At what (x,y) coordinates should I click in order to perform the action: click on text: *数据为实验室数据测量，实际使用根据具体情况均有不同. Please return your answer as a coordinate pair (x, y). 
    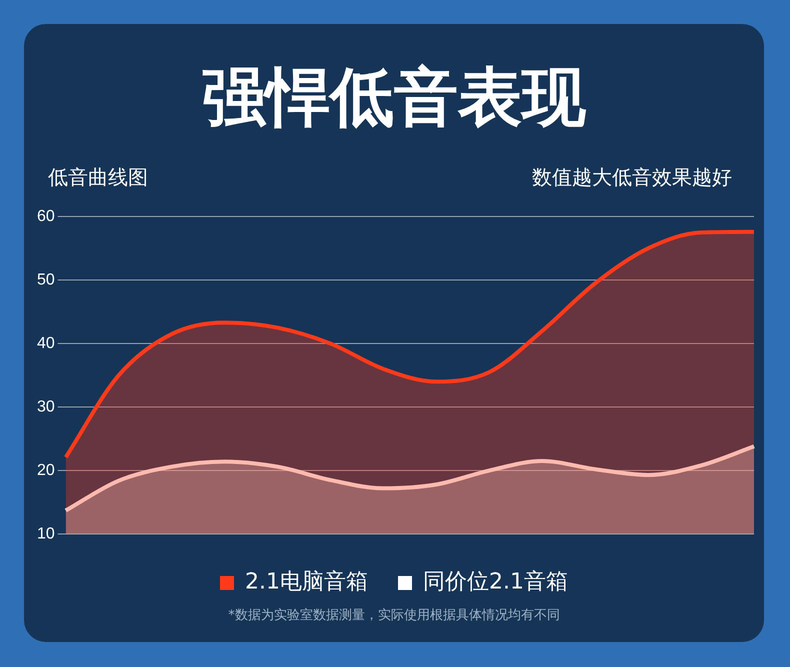
    Looking at the image, I should click on (394, 615).